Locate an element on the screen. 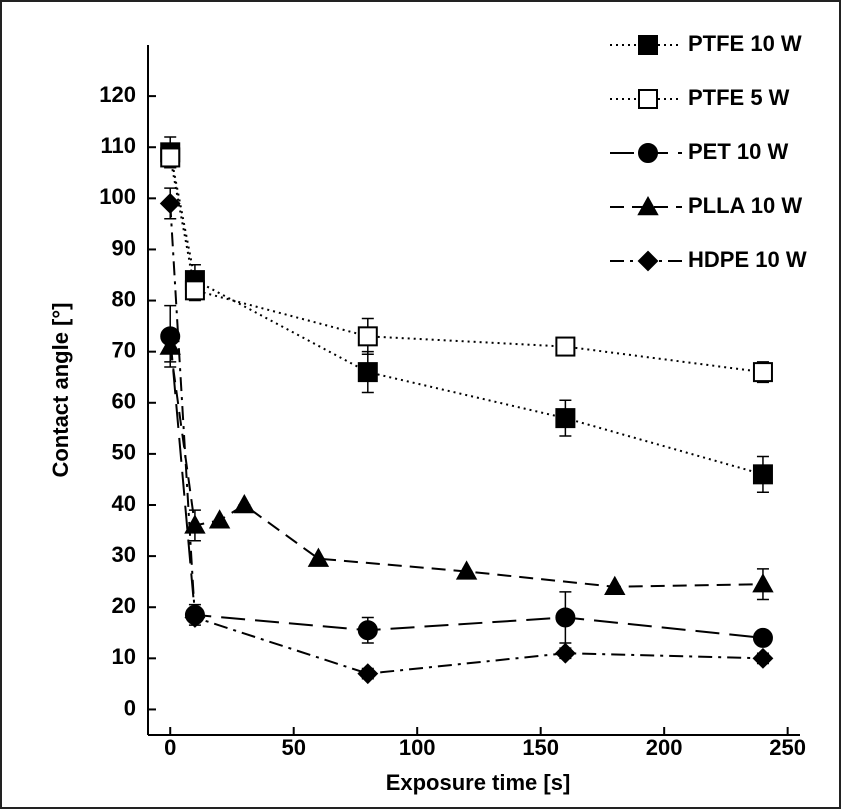  y-tick-label: 30 is located at coordinates (124, 554).